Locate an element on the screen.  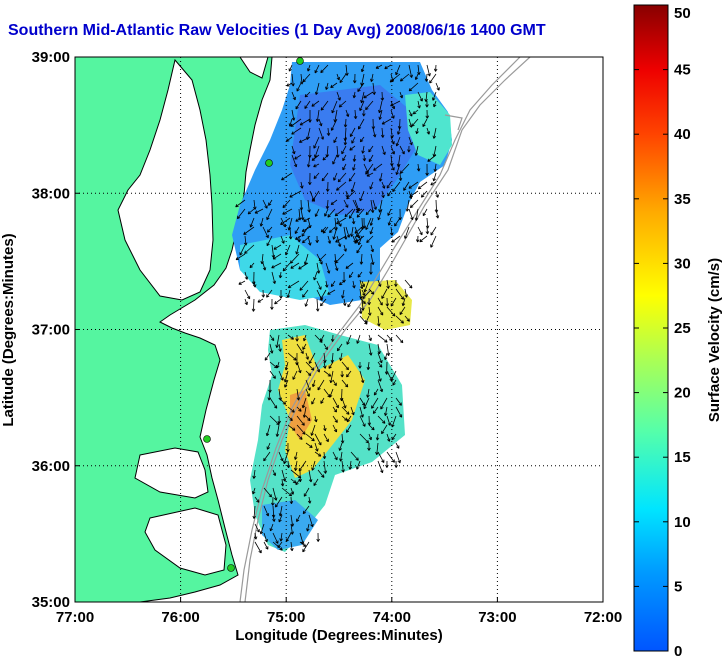
colorbar-tick-label: 25 is located at coordinates (682, 328).